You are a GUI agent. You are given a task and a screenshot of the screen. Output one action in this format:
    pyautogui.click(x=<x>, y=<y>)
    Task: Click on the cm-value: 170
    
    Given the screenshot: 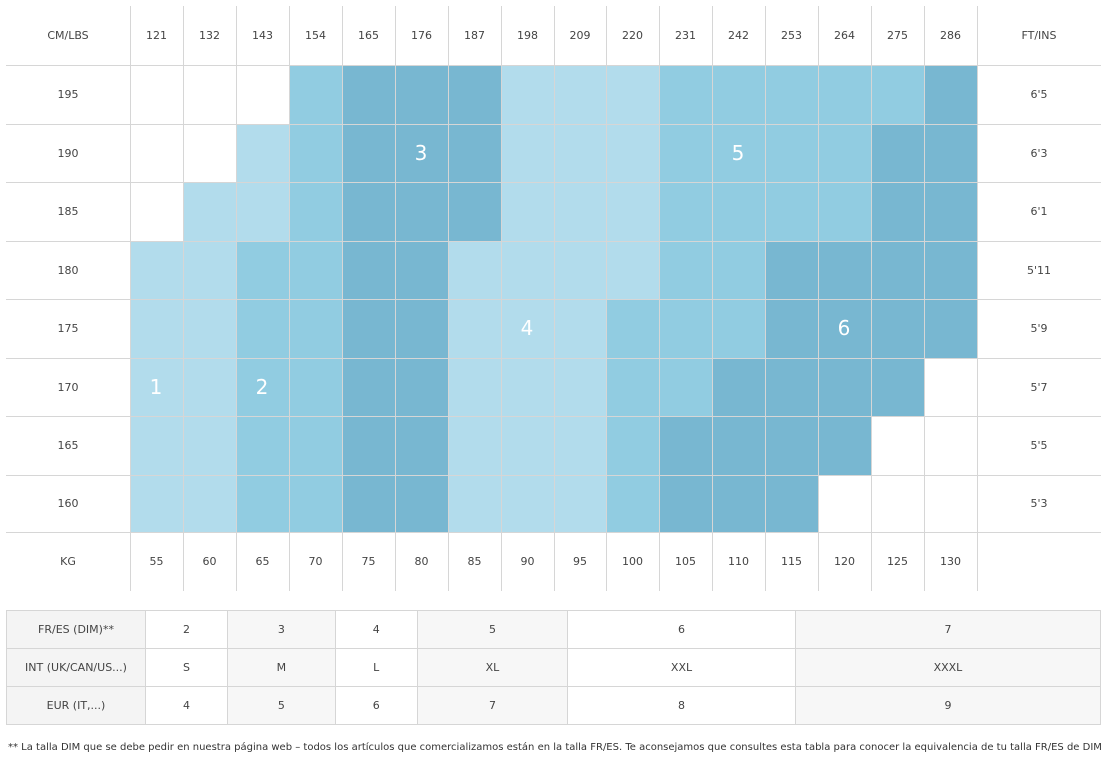 What is the action you would take?
    pyautogui.click(x=68, y=387)
    